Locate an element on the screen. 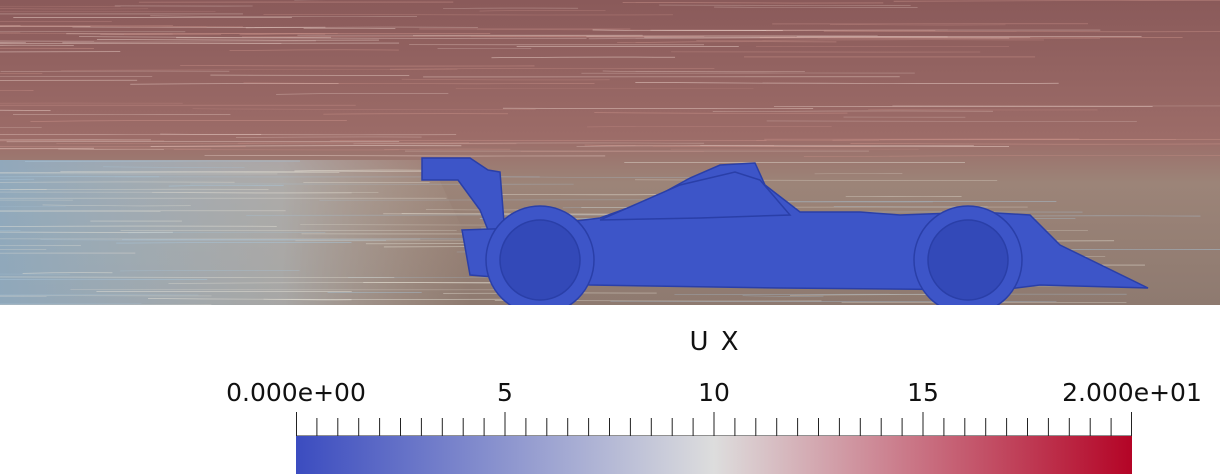  colorbar-tick-label: 5 is located at coordinates (505, 392).